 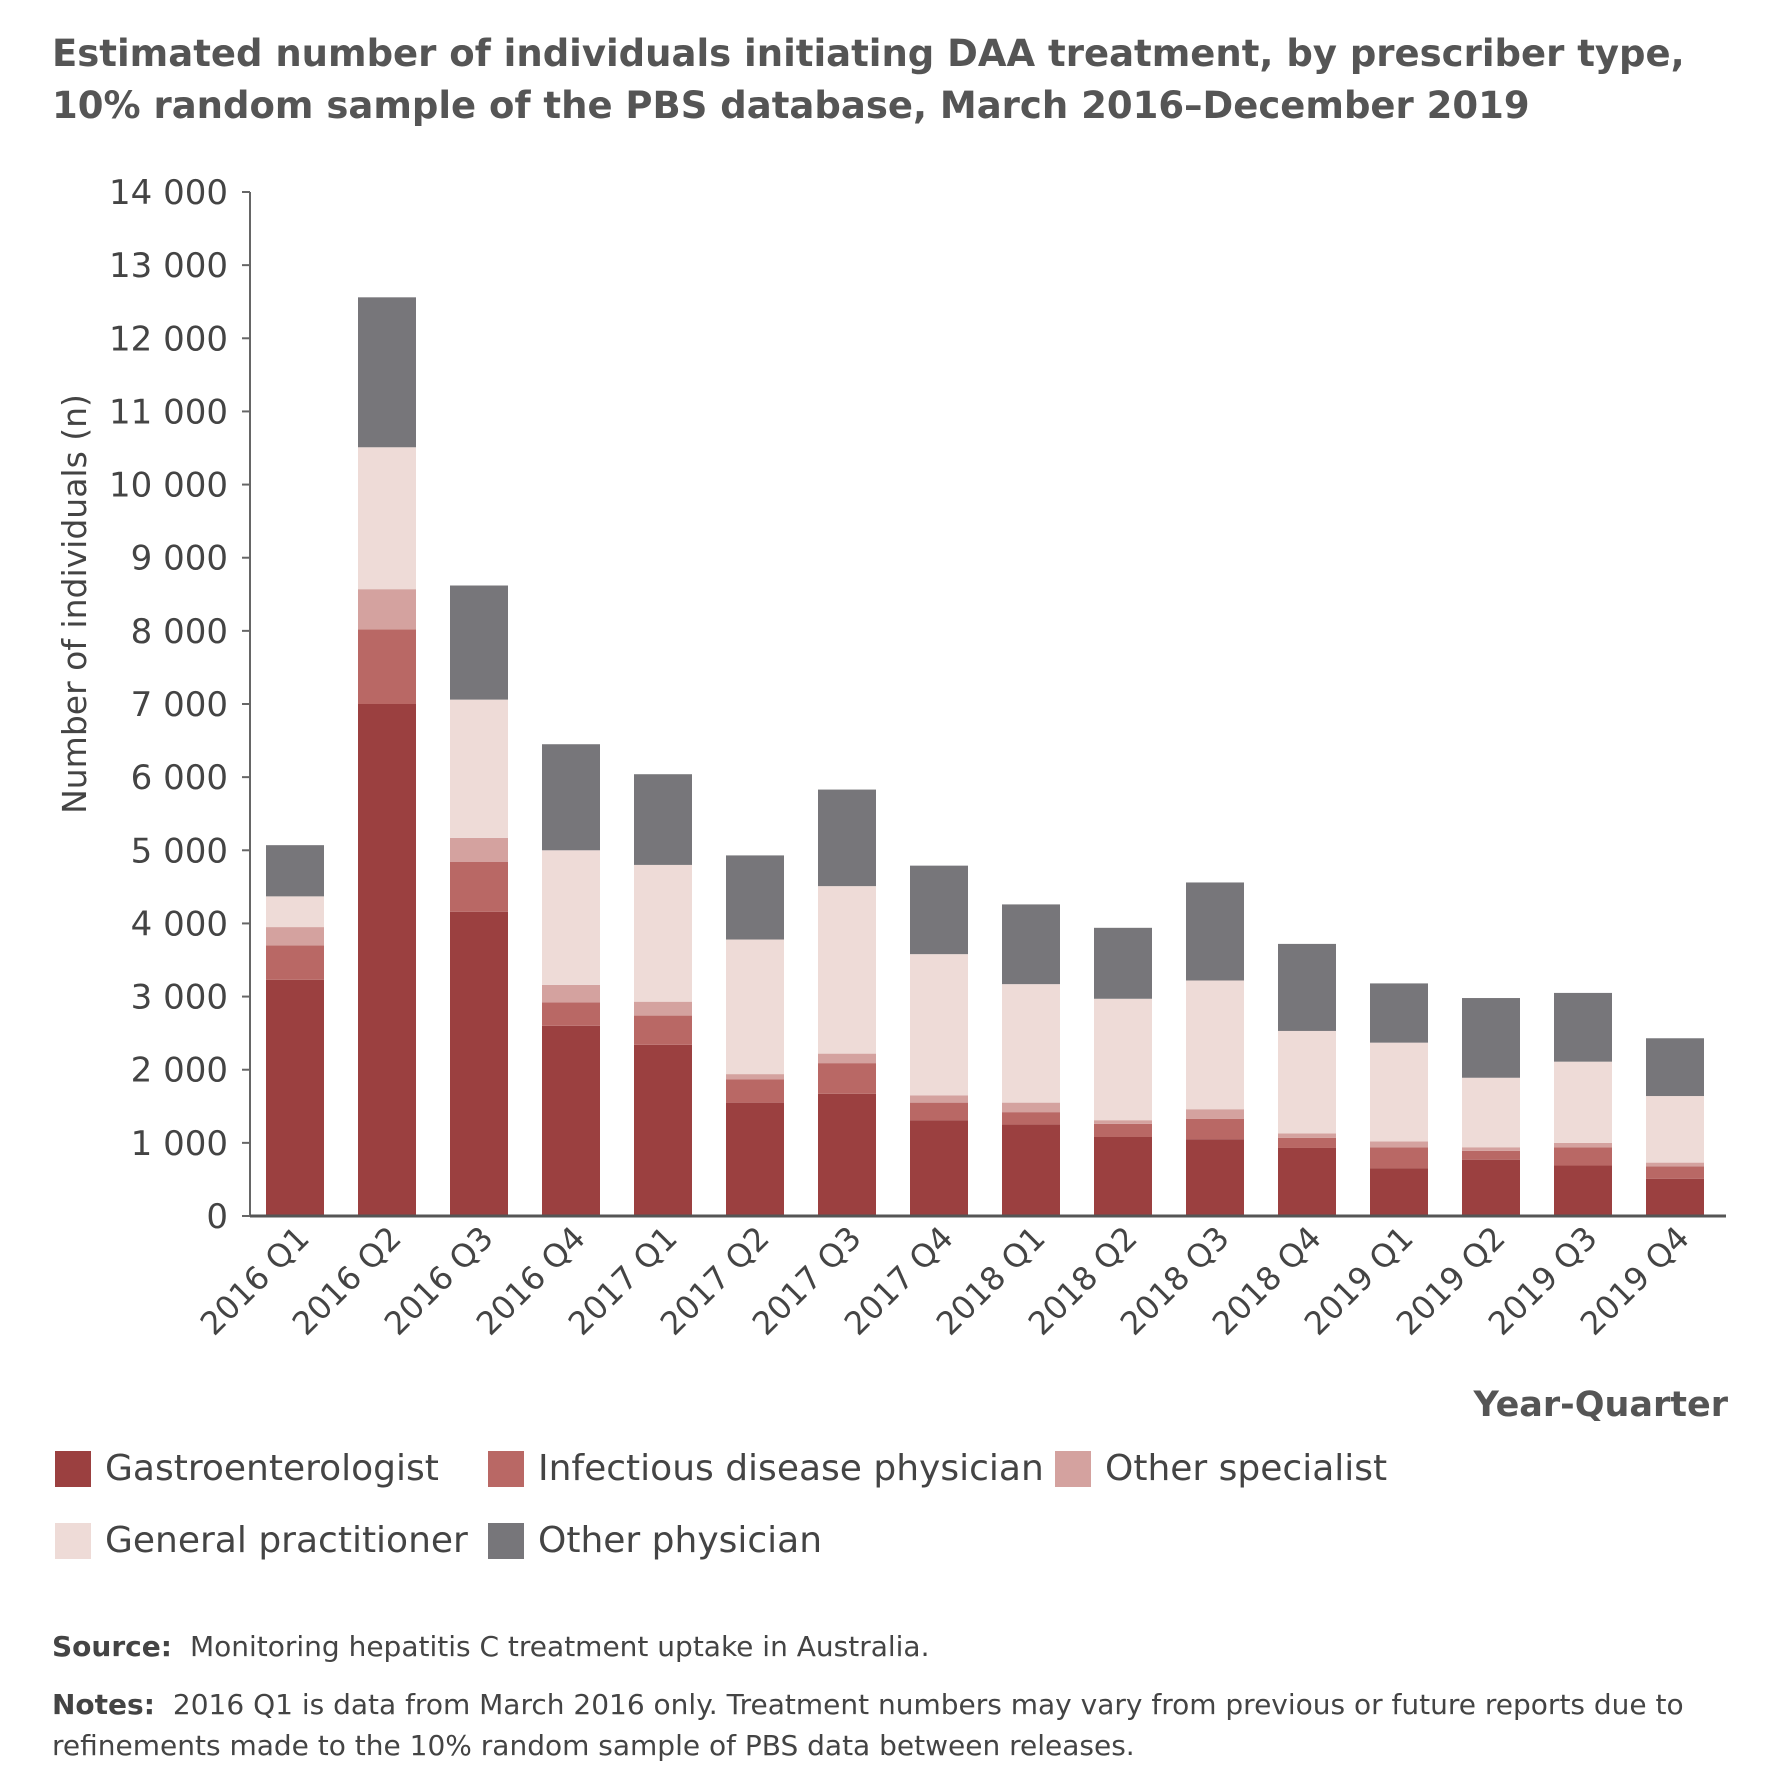 I want to click on legend-item-infectious-disease-physician: Infectious disease physician, so click(x=766, y=1468).